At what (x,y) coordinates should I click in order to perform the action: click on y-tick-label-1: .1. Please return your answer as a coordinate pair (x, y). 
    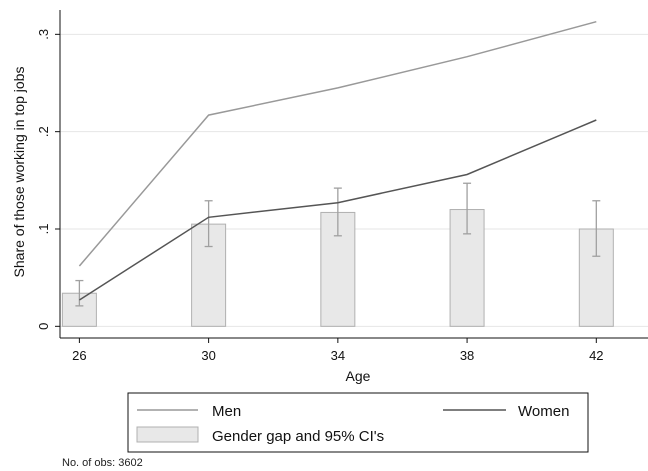
    Looking at the image, I should click on (43, 229).